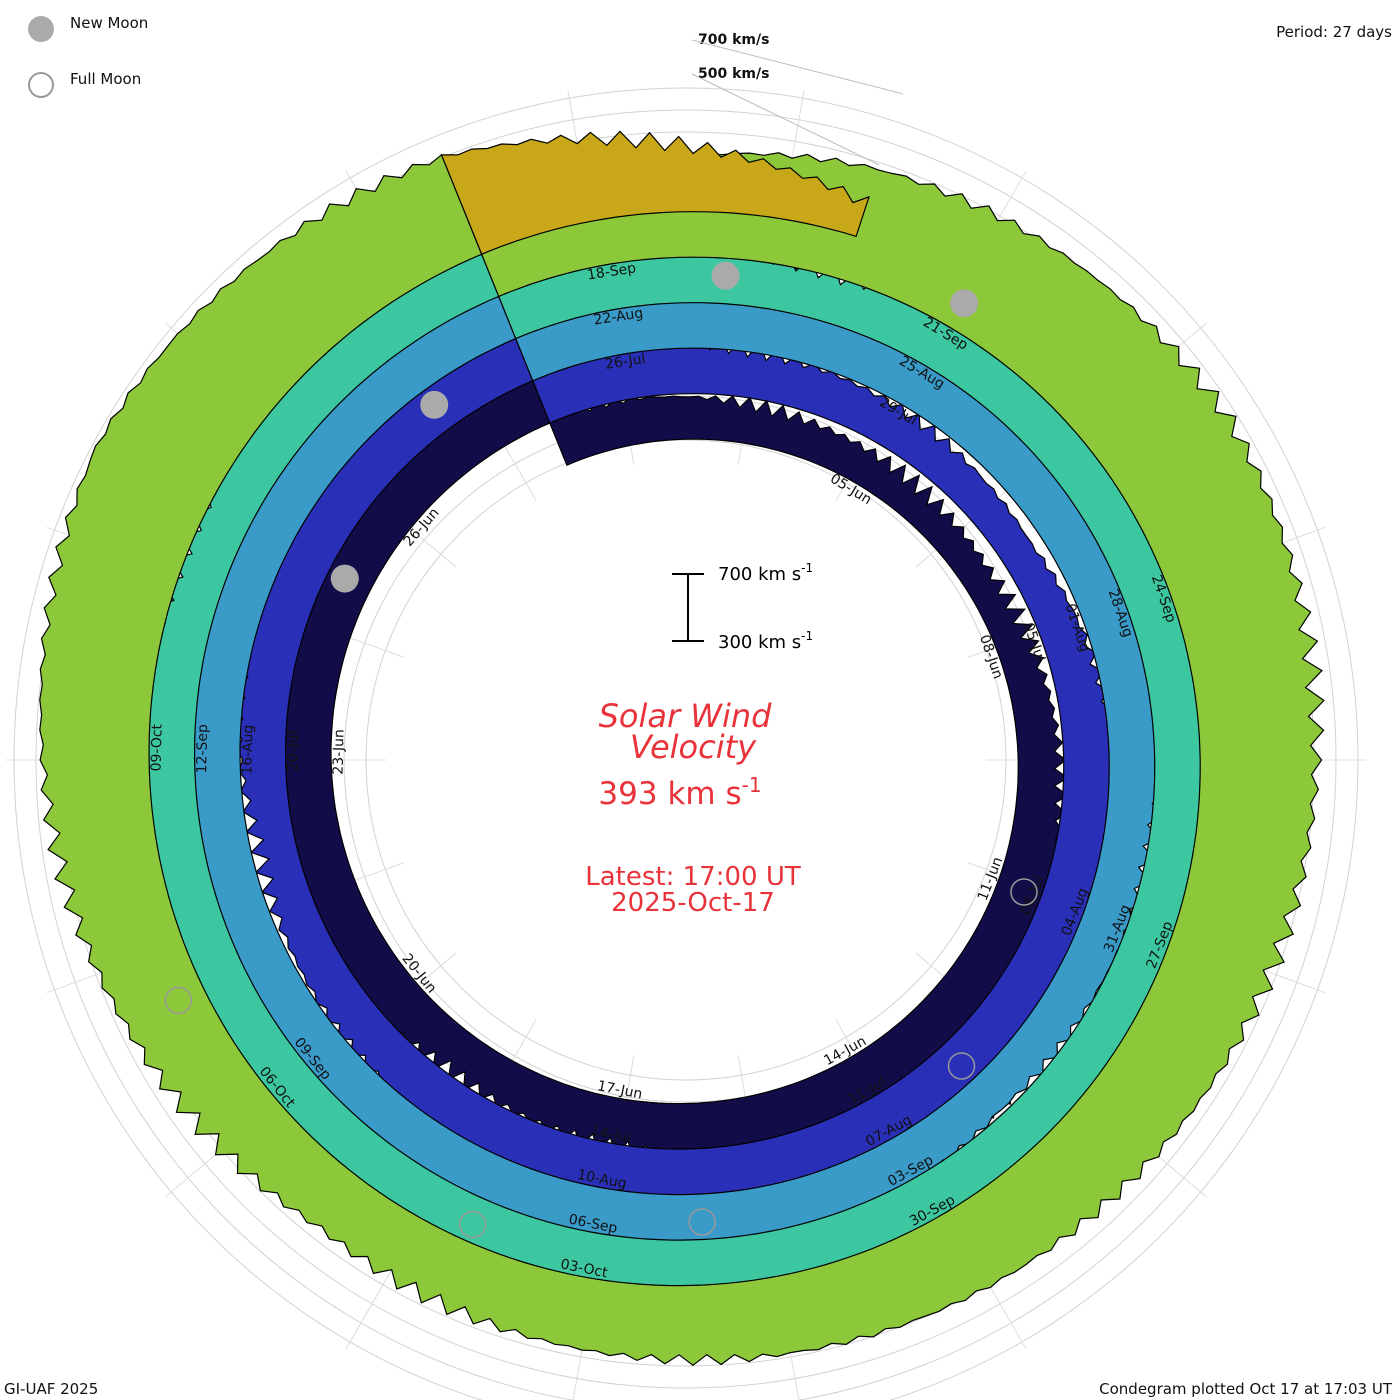 The image size is (1400, 1400). What do you see at coordinates (679, 792) in the screenshot?
I see `current-velocity: 393 km s-1` at bounding box center [679, 792].